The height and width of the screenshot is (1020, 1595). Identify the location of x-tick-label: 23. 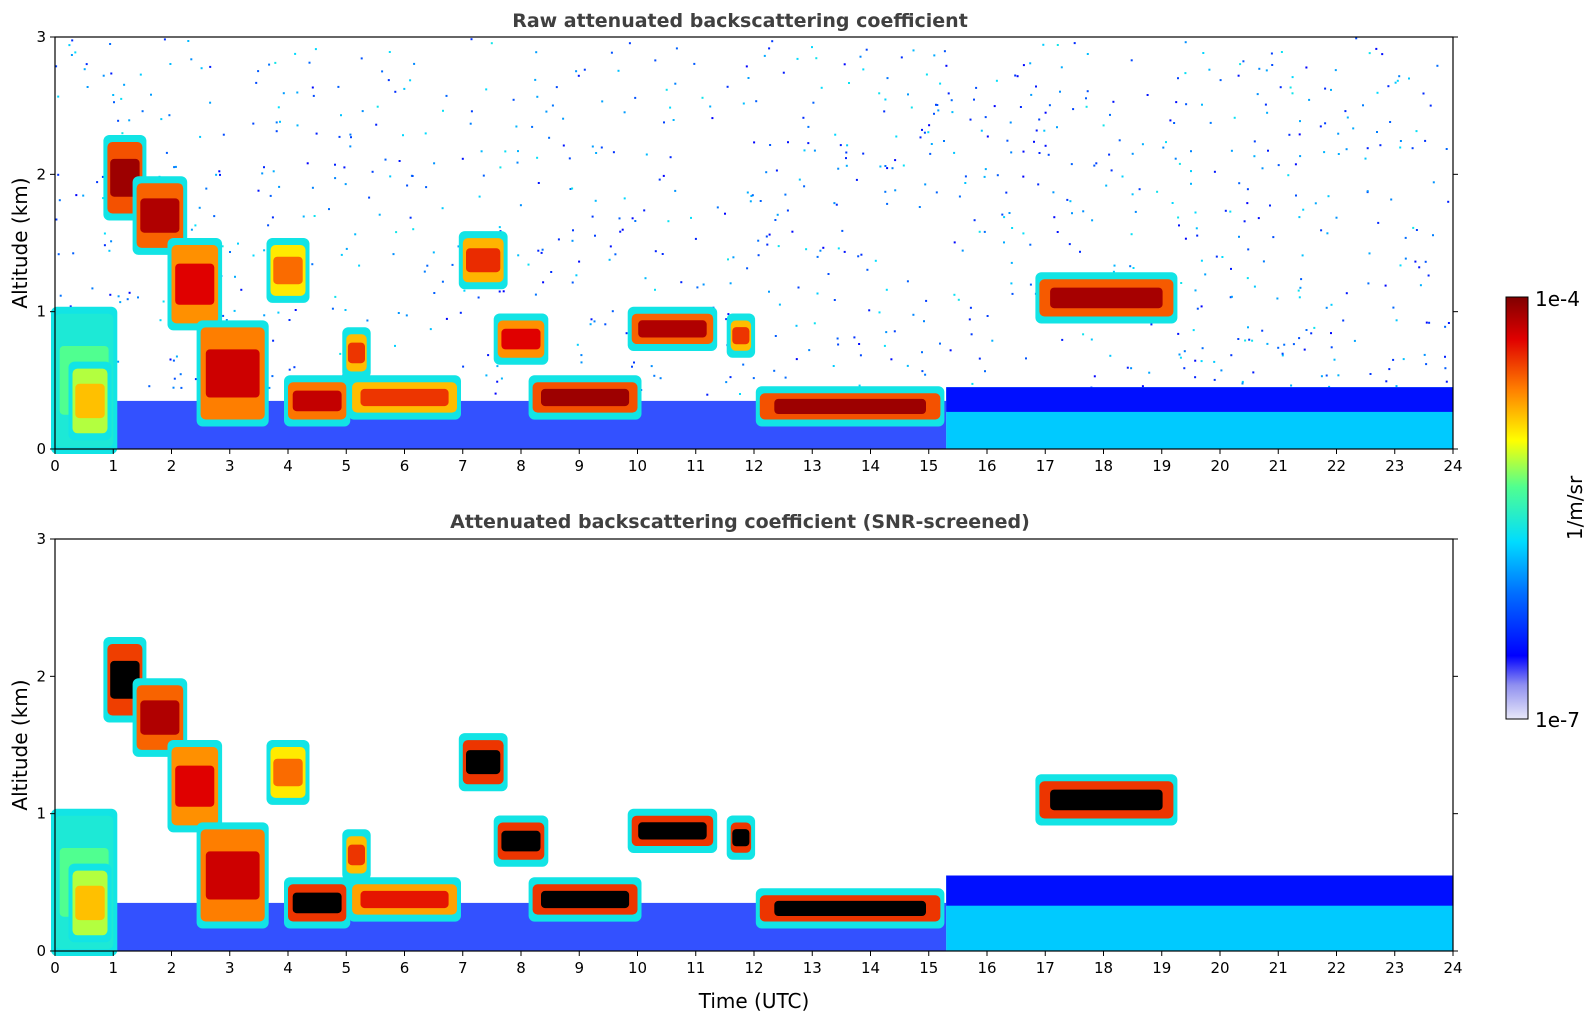
(1394, 466).